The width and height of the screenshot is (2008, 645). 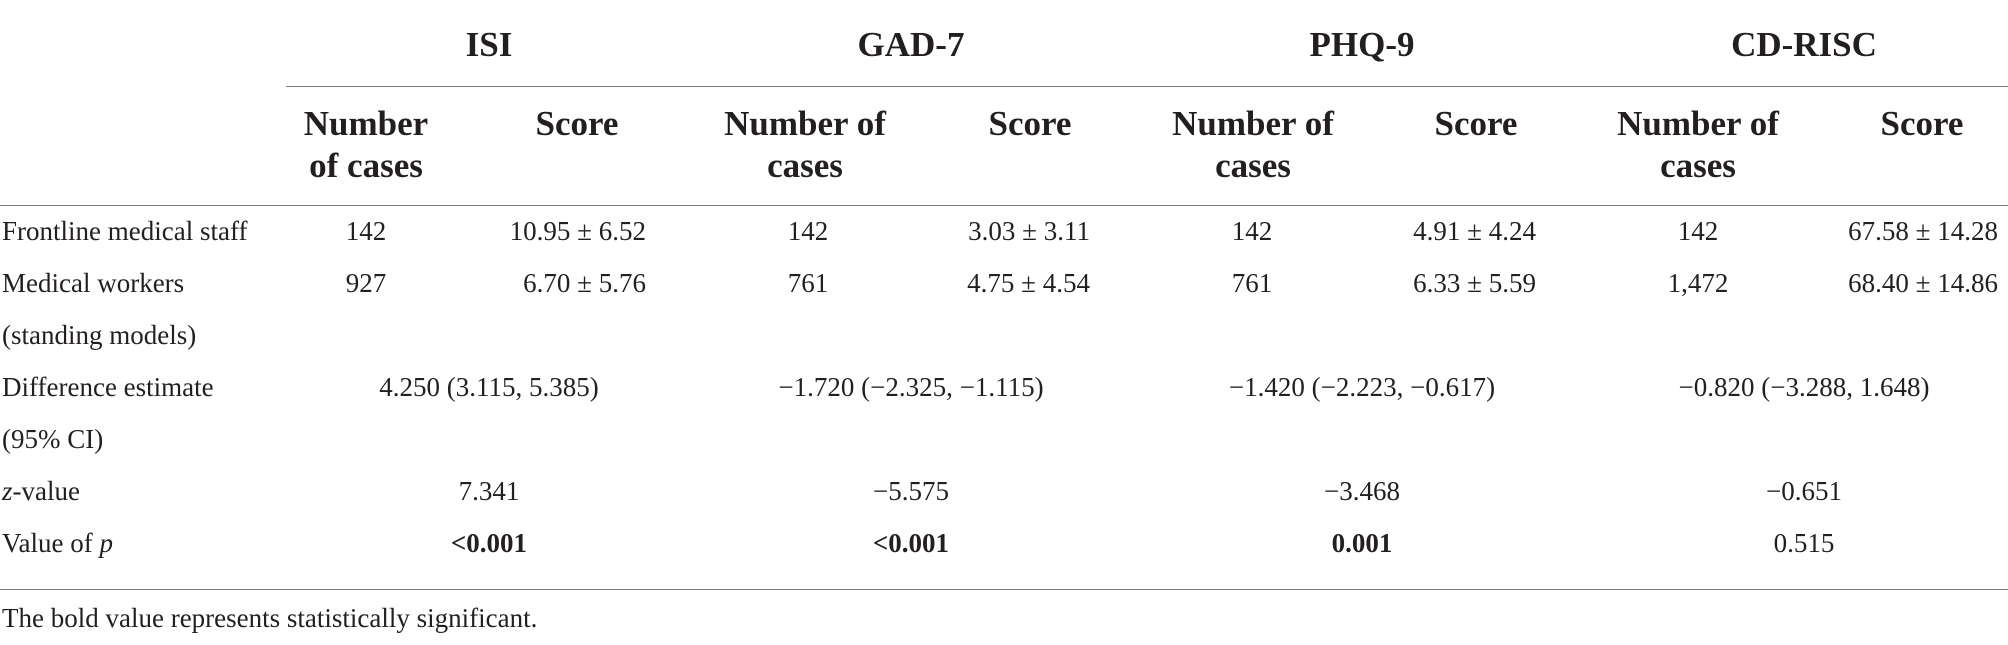 I want to click on row-label-workers-line1: Medical workers, so click(x=93, y=283).